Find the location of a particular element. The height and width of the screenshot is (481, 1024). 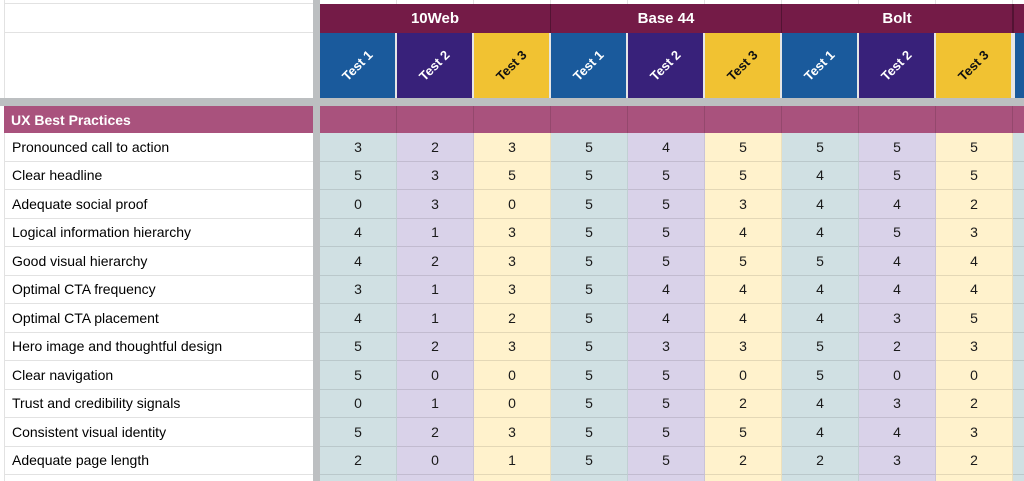

row-label-cell: Consistent visual identity is located at coordinates (158, 432).